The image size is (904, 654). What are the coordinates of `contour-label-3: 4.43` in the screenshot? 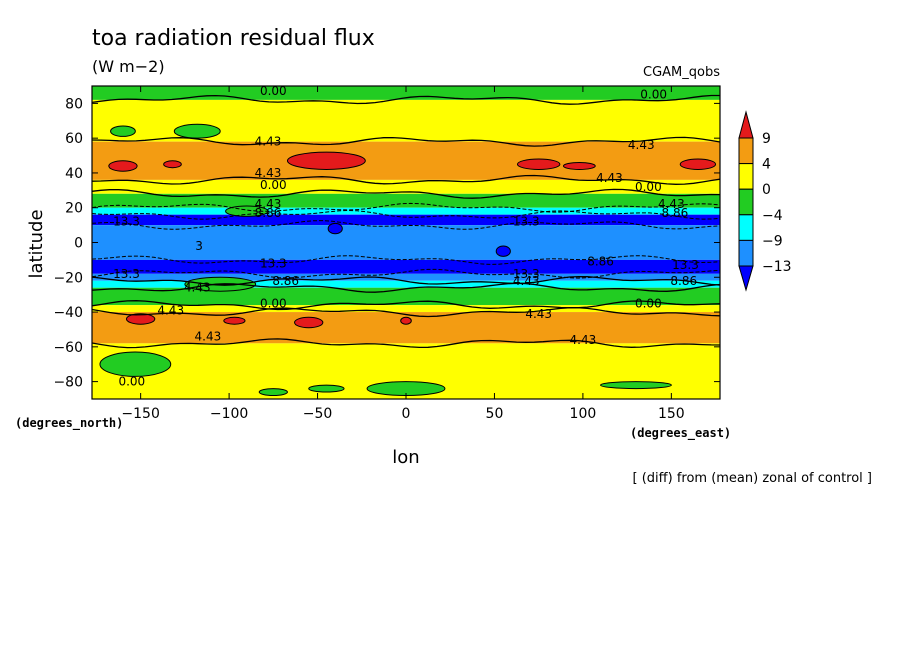 It's located at (641, 145).